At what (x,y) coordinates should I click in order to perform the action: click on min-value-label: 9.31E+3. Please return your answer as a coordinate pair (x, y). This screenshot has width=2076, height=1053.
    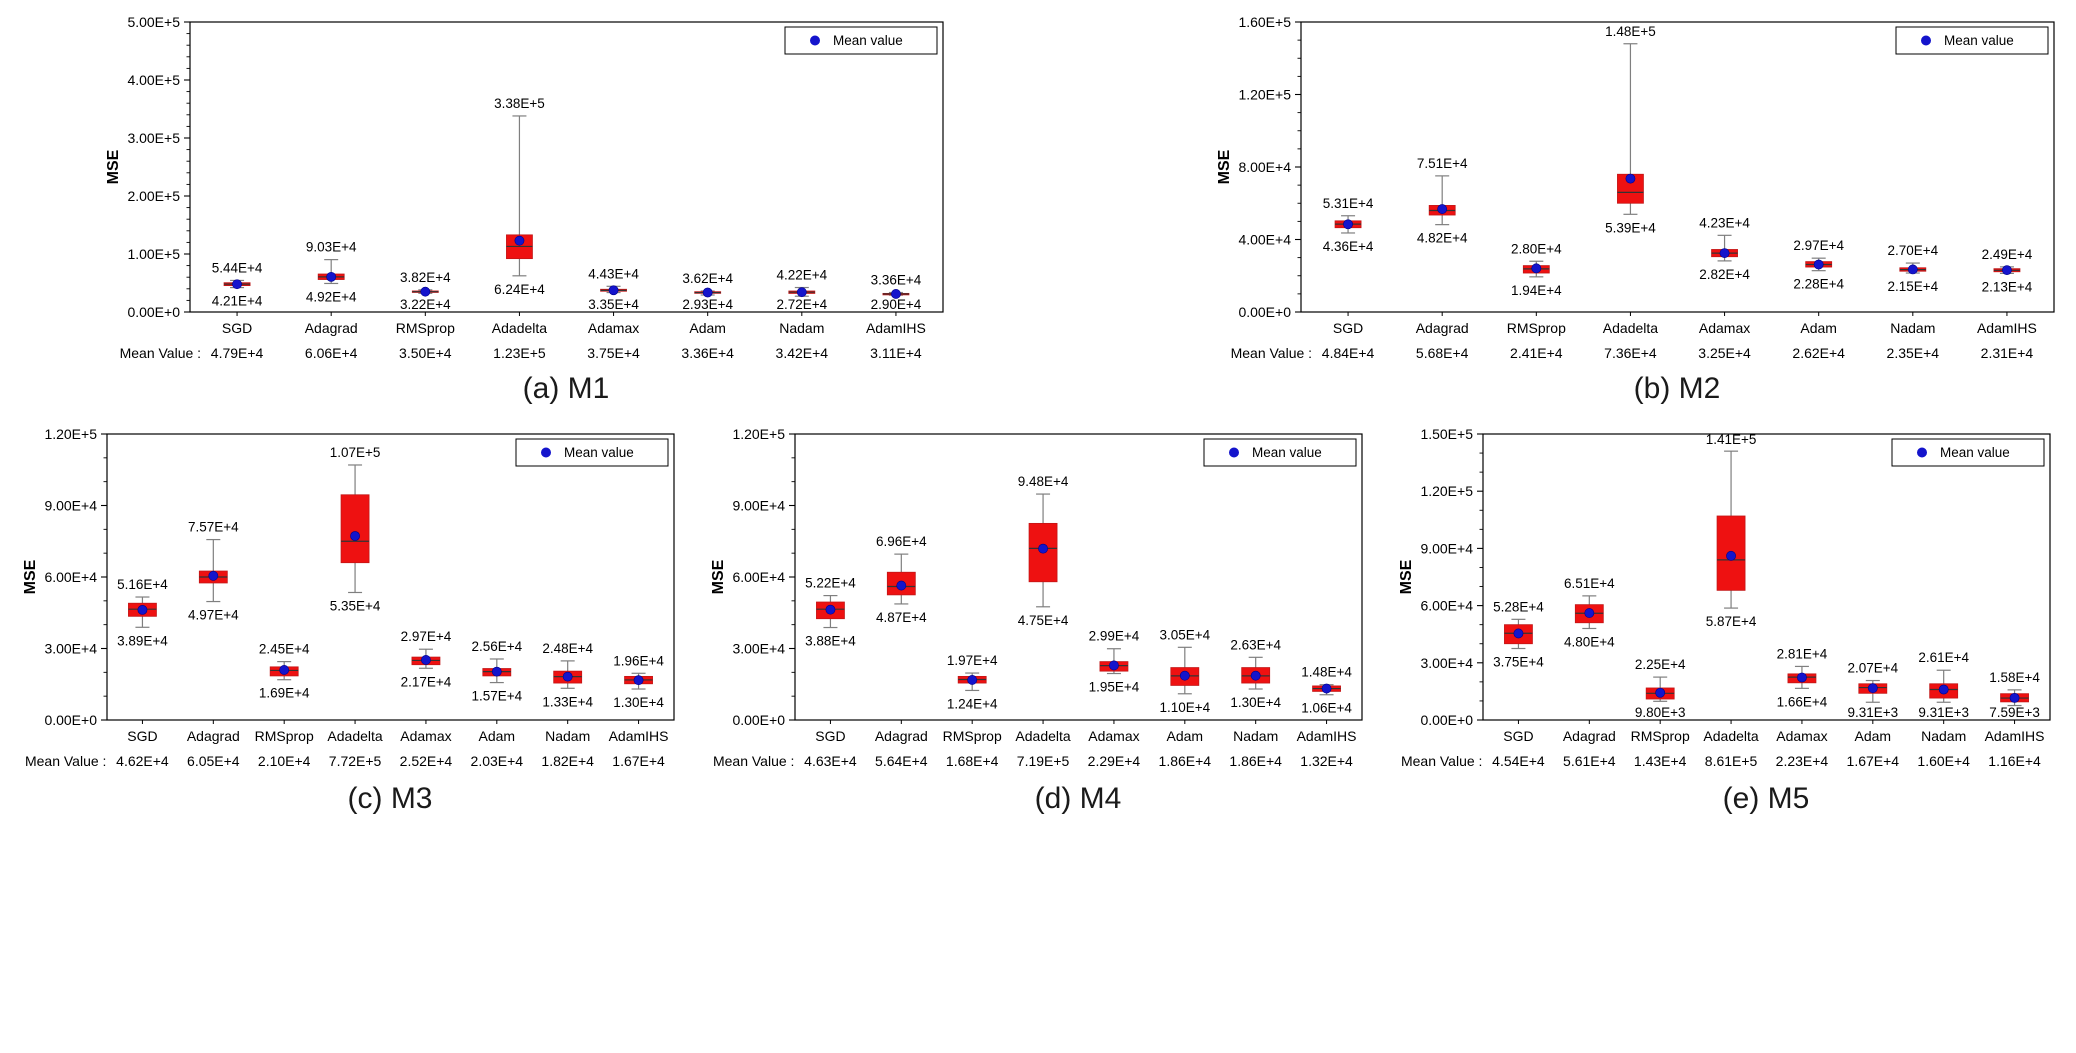
    Looking at the image, I should click on (1872, 712).